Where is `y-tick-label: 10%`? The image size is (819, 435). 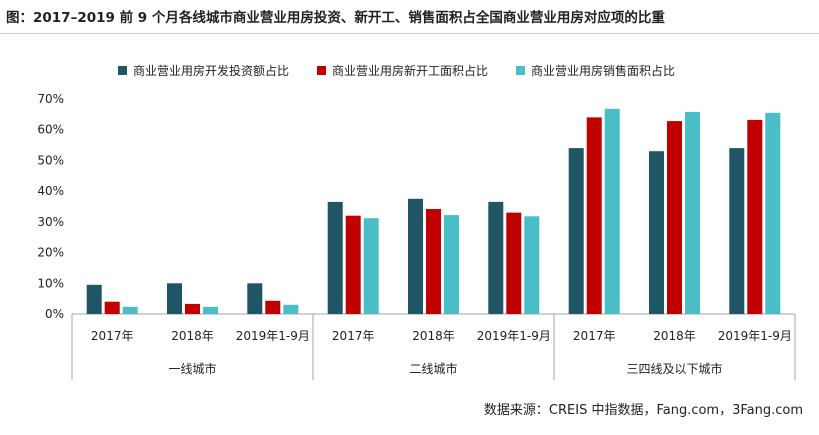
y-tick-label: 10% is located at coordinates (50, 283).